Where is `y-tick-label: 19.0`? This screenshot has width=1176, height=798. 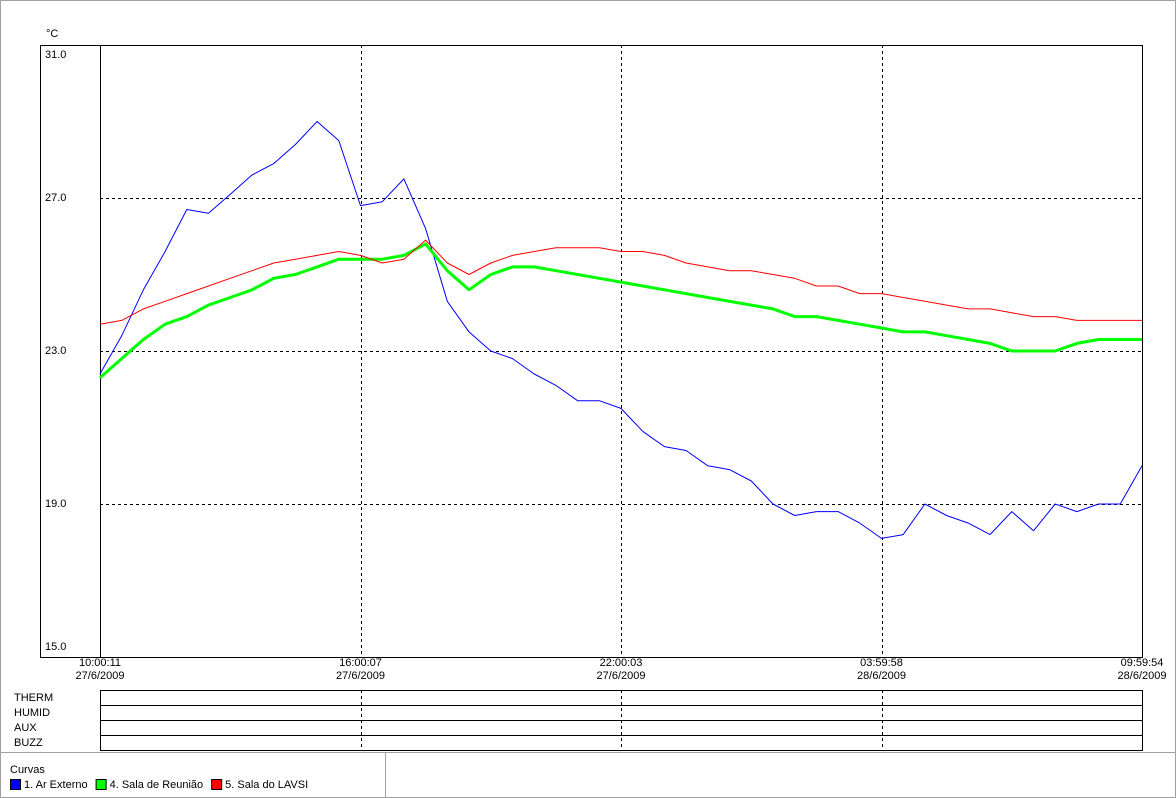 y-tick-label: 19.0 is located at coordinates (55, 504).